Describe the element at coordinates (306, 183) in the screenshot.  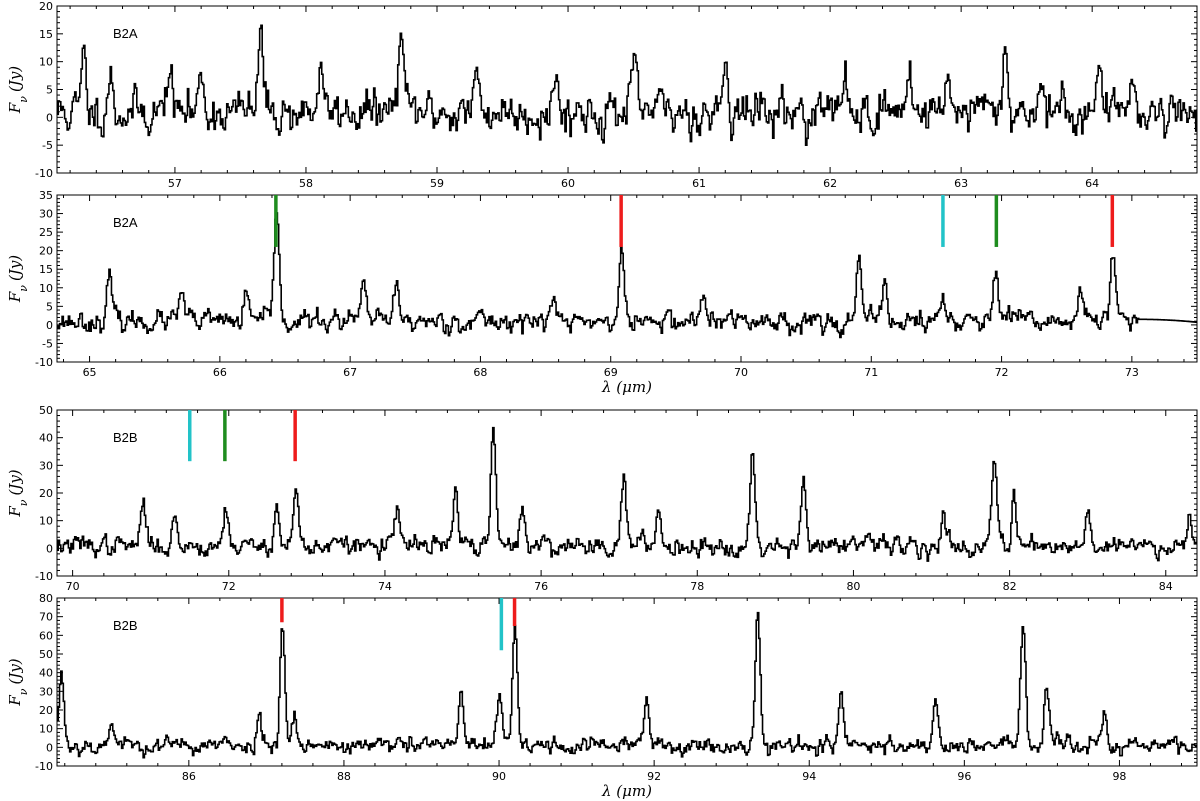
I see `x-tick-label: 58` at that location.